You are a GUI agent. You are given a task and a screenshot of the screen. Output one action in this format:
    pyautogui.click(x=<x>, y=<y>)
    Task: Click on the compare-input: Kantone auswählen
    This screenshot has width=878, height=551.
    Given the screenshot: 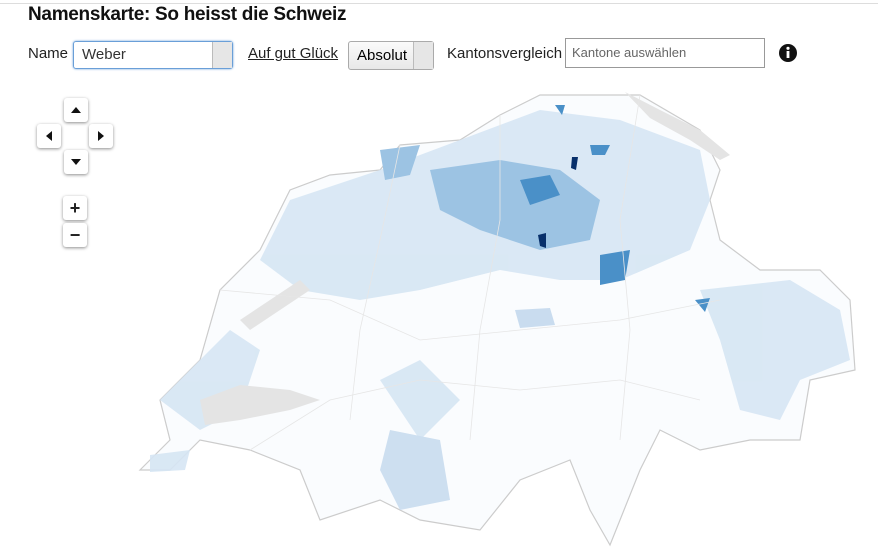 What is the action you would take?
    pyautogui.click(x=665, y=53)
    